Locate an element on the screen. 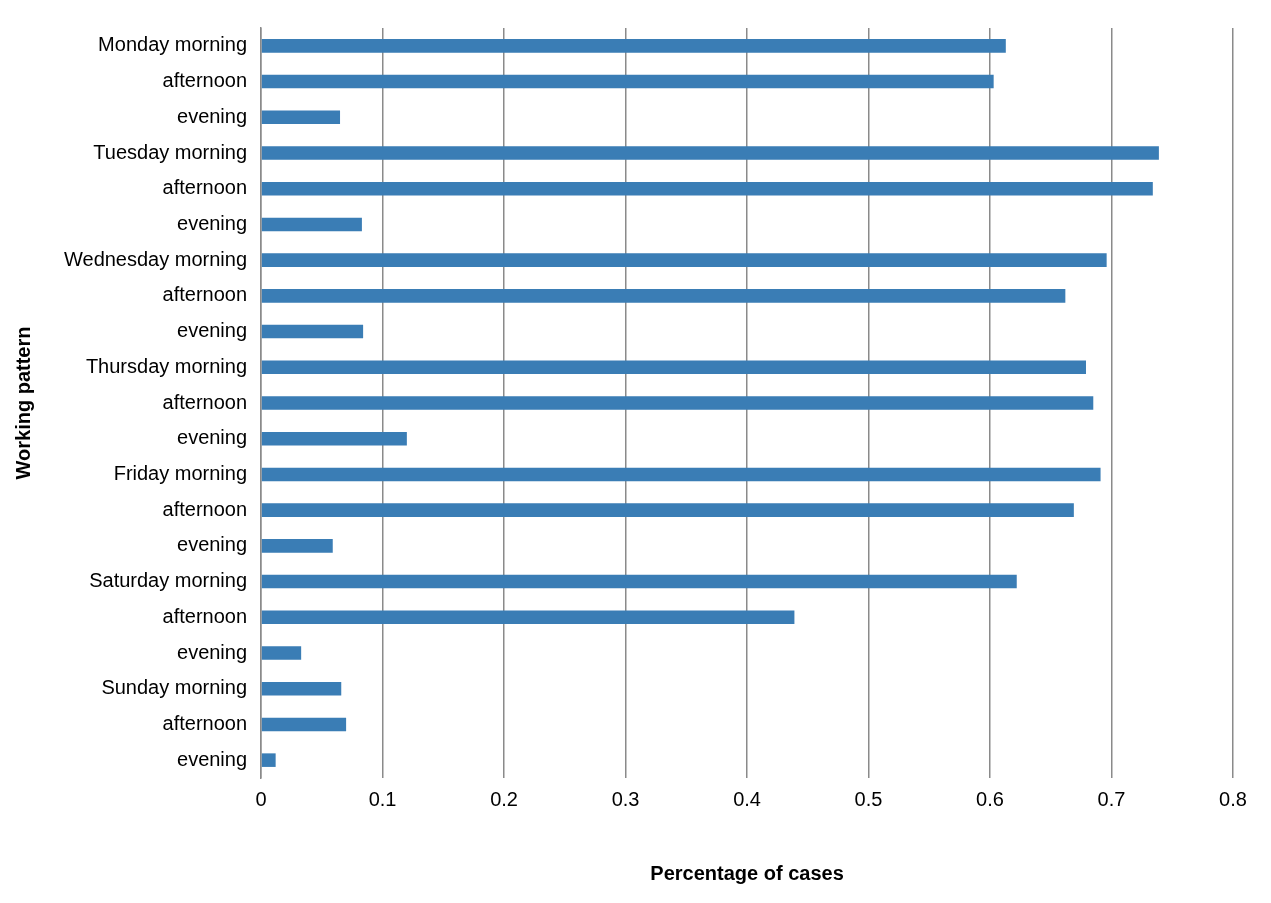 Image resolution: width=1271 pixels, height=903 pixels. y-tick-label: Sunday morning is located at coordinates (174, 687).